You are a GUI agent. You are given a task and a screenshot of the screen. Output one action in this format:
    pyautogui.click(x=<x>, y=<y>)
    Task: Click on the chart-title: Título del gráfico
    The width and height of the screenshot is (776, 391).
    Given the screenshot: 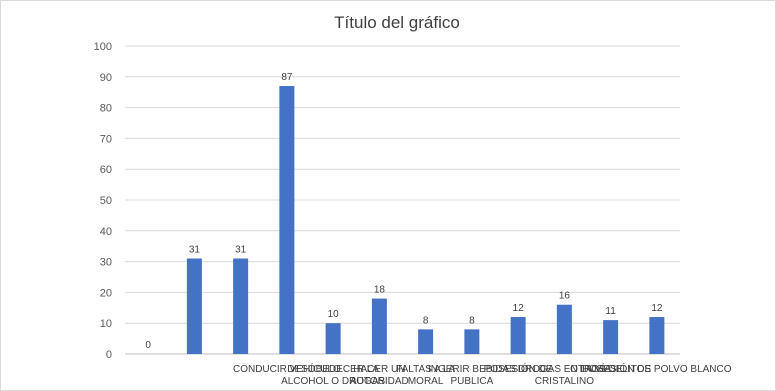 What is the action you would take?
    pyautogui.click(x=397, y=22)
    